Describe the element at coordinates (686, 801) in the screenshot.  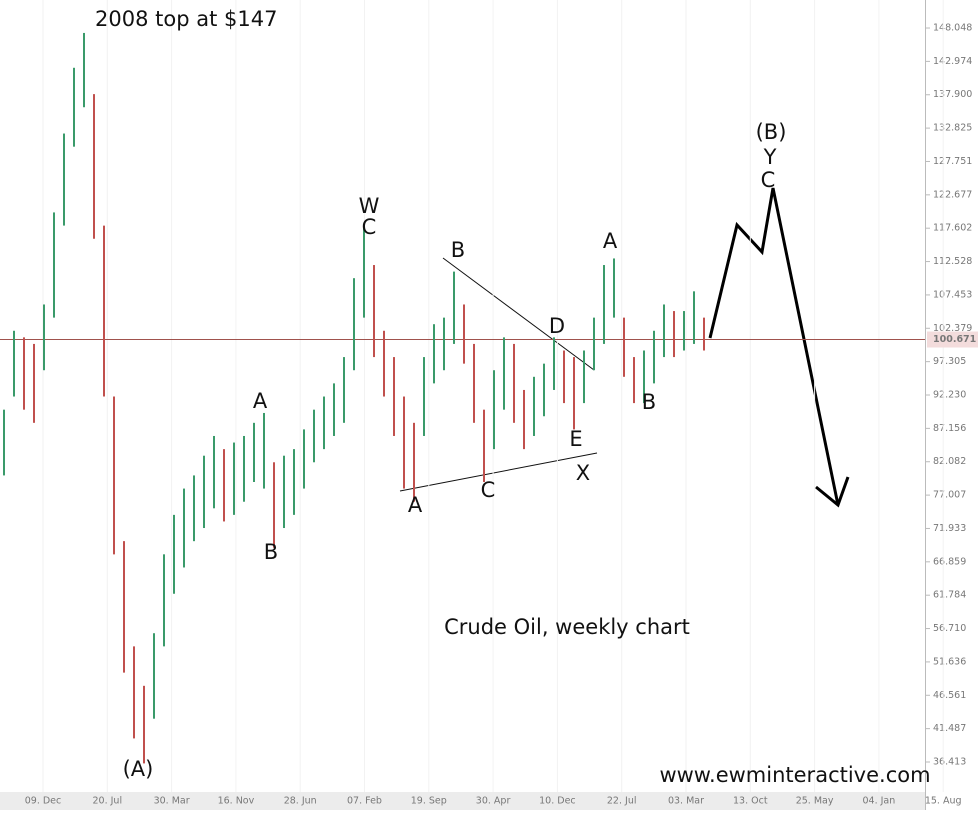
I see `x-tick-label: 03. Mar` at that location.